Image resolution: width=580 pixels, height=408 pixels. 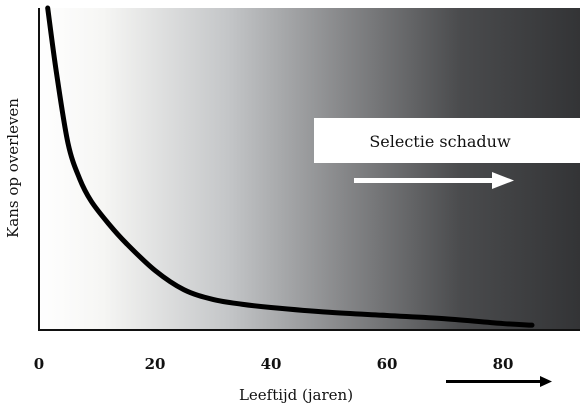 I want to click on x-tick-label: 0, so click(x=39, y=364).